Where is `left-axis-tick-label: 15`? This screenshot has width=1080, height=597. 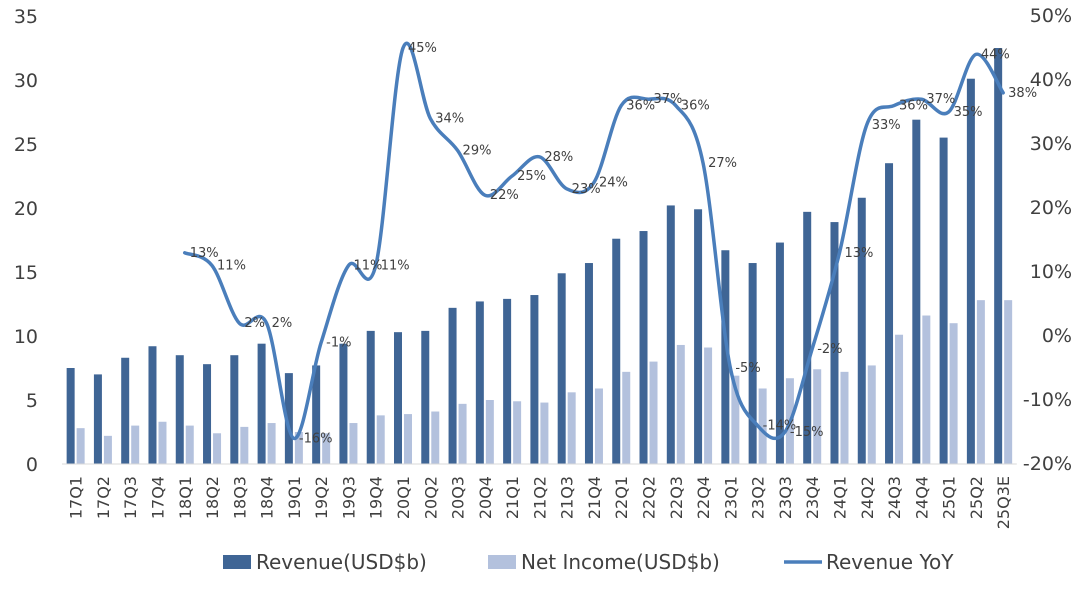
left-axis-tick-label: 15 is located at coordinates (26, 273).